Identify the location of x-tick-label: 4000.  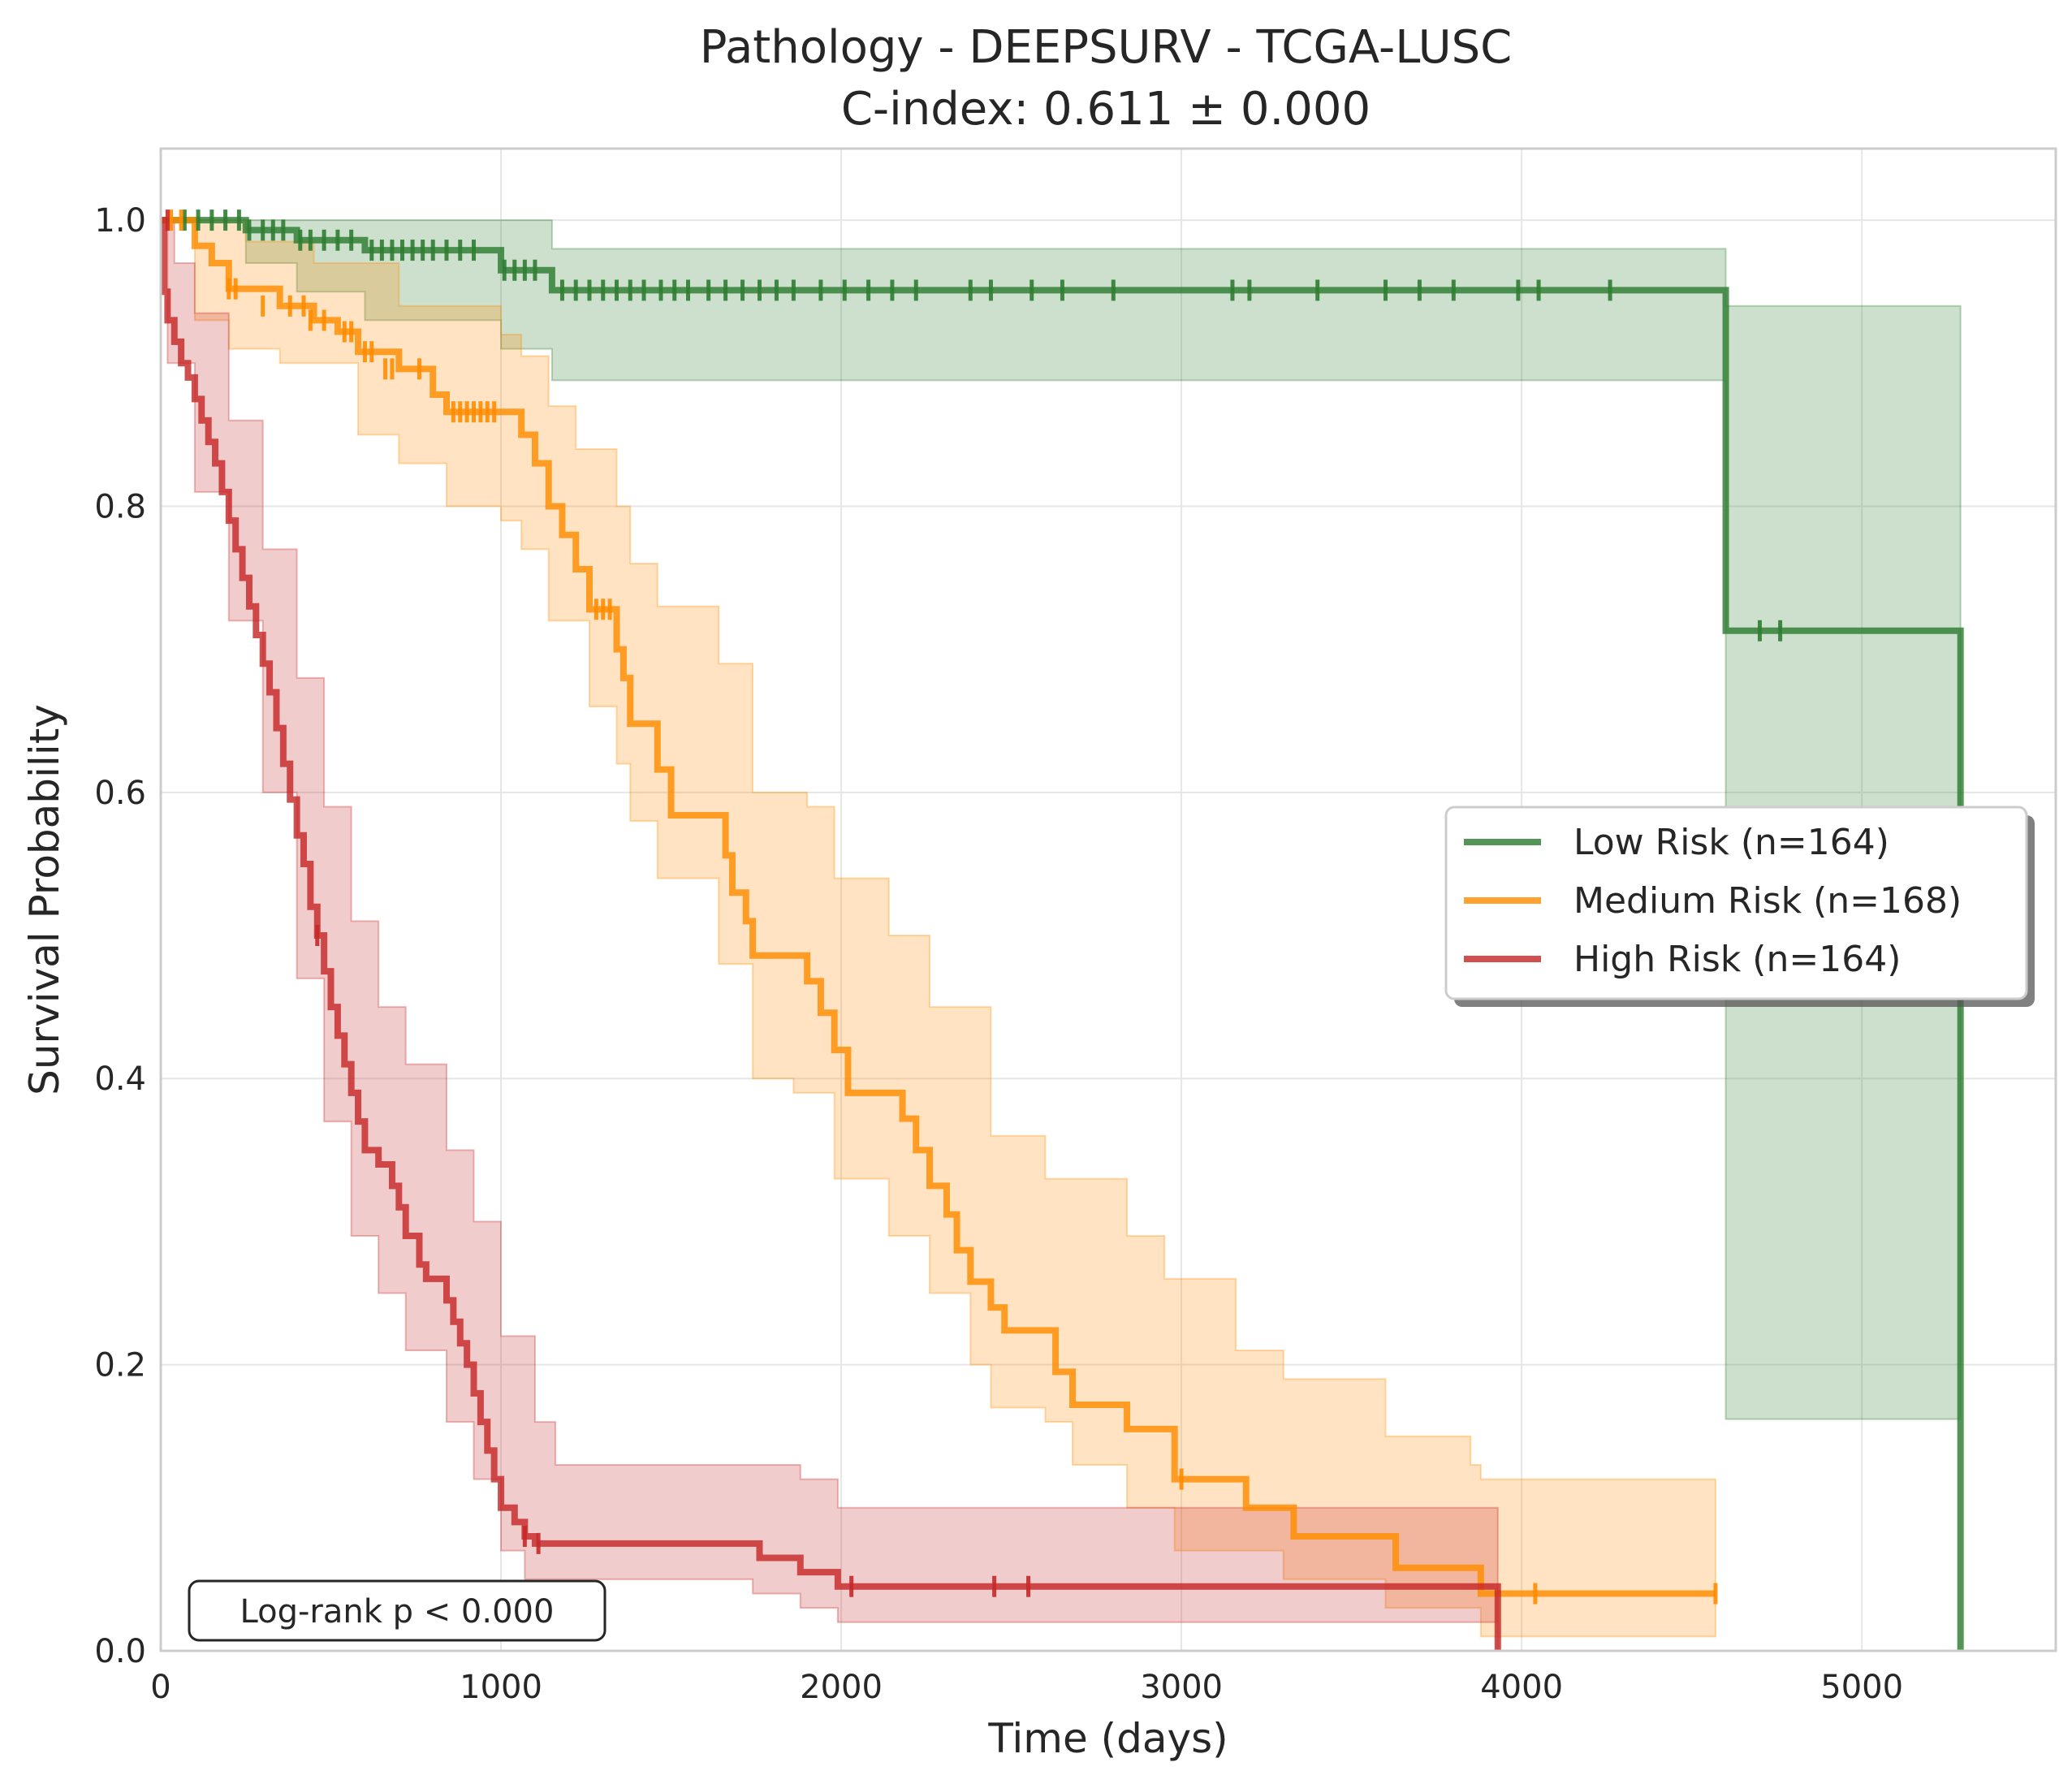
(1521, 1687).